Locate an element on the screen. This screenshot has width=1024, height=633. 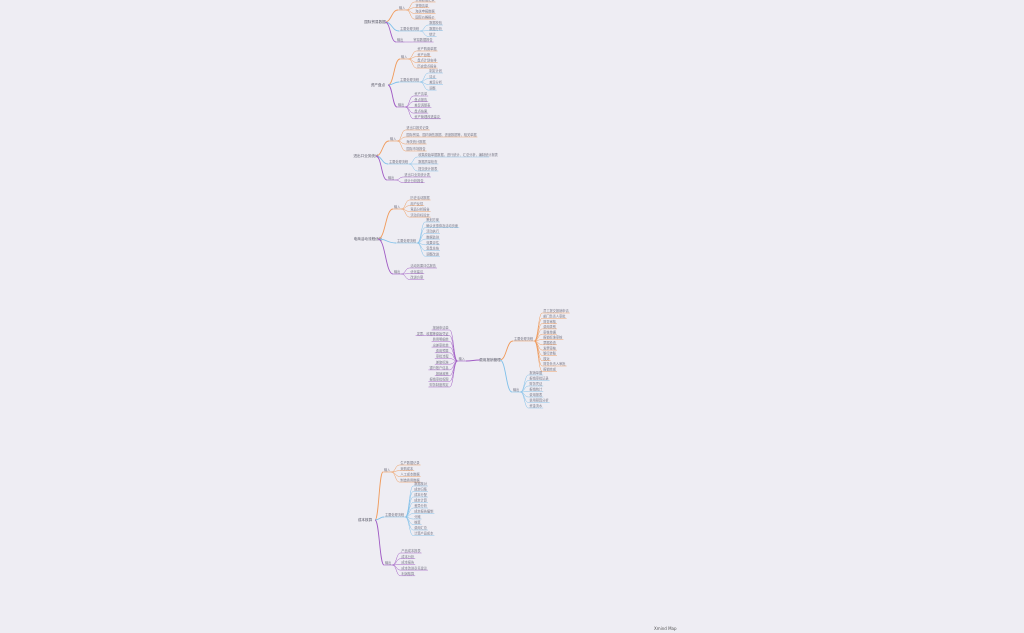
leaf-topic: 成本归集 is located at coordinates (421, 489).